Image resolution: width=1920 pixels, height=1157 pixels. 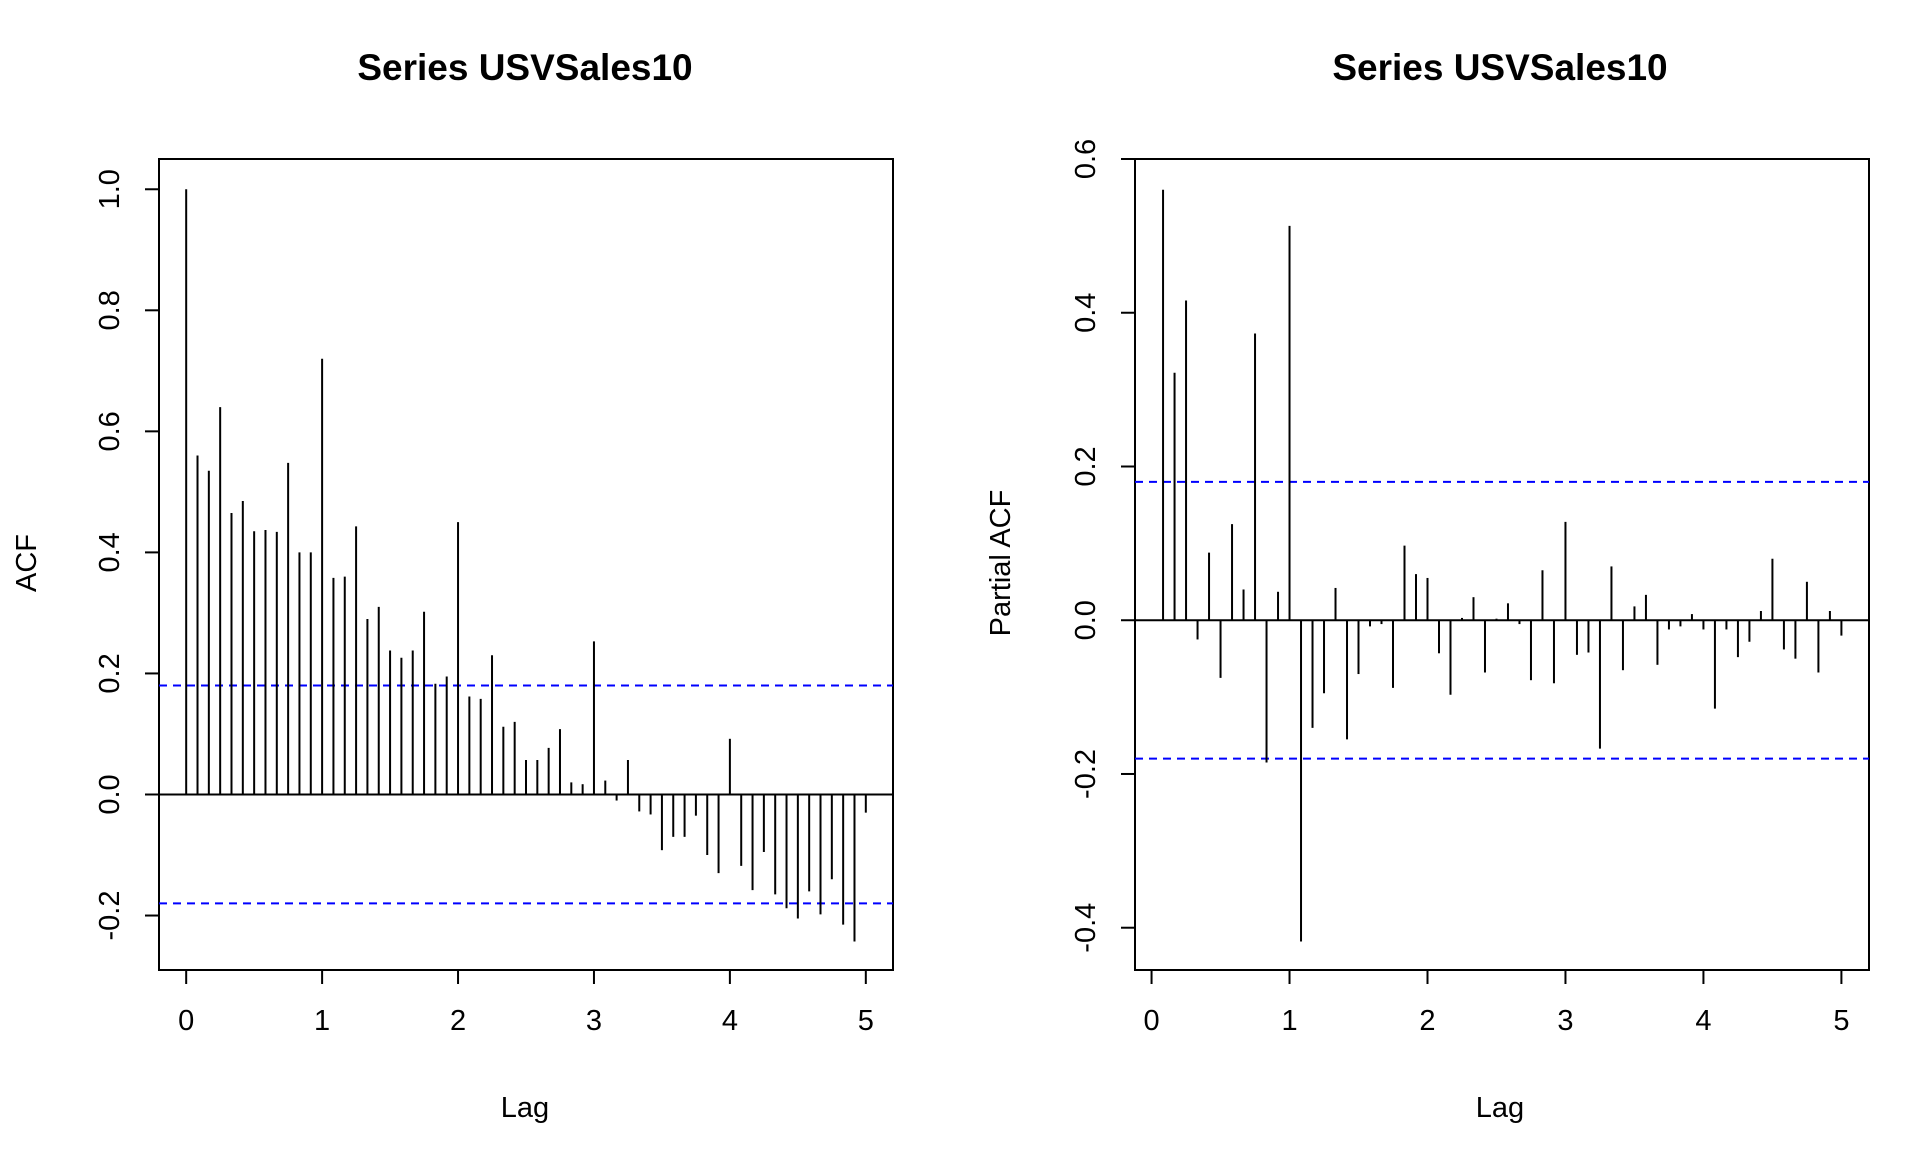 What do you see at coordinates (1500, 1108) in the screenshot?
I see `pacf-x-axis-label: Lag` at bounding box center [1500, 1108].